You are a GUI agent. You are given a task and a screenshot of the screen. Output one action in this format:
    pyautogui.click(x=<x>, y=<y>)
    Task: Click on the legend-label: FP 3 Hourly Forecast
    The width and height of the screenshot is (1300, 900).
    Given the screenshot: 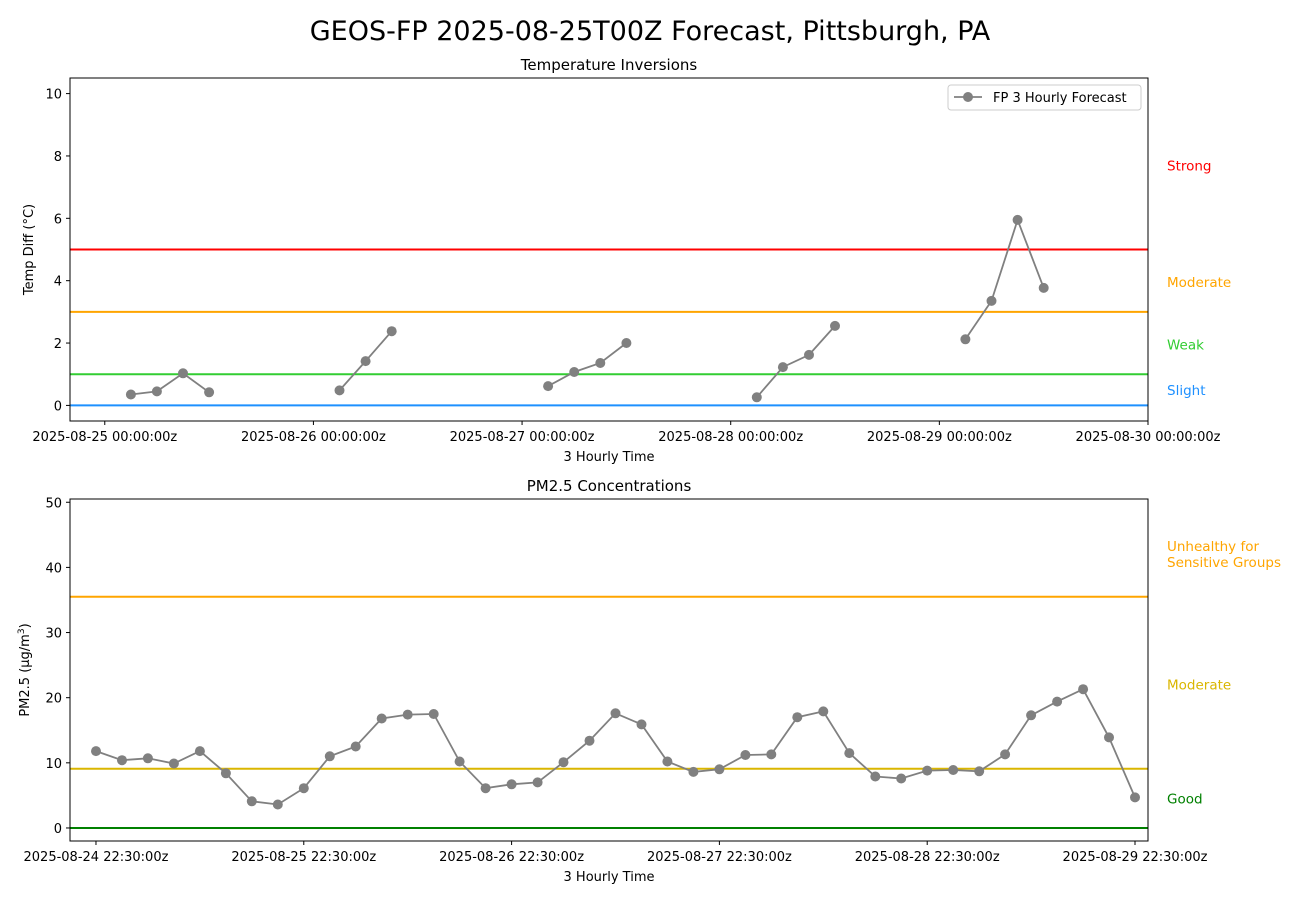 What is the action you would take?
    pyautogui.click(x=1060, y=98)
    